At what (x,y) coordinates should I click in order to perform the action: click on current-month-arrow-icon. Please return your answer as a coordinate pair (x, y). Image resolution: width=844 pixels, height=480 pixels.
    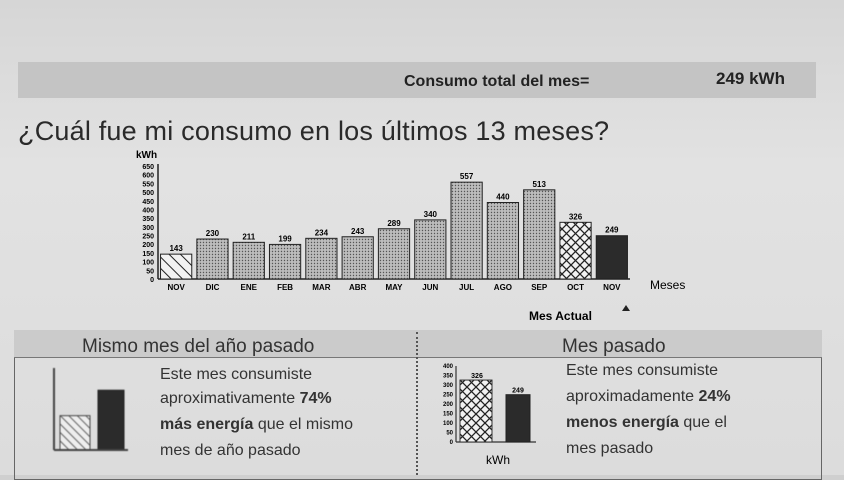
    Looking at the image, I should click on (626, 308).